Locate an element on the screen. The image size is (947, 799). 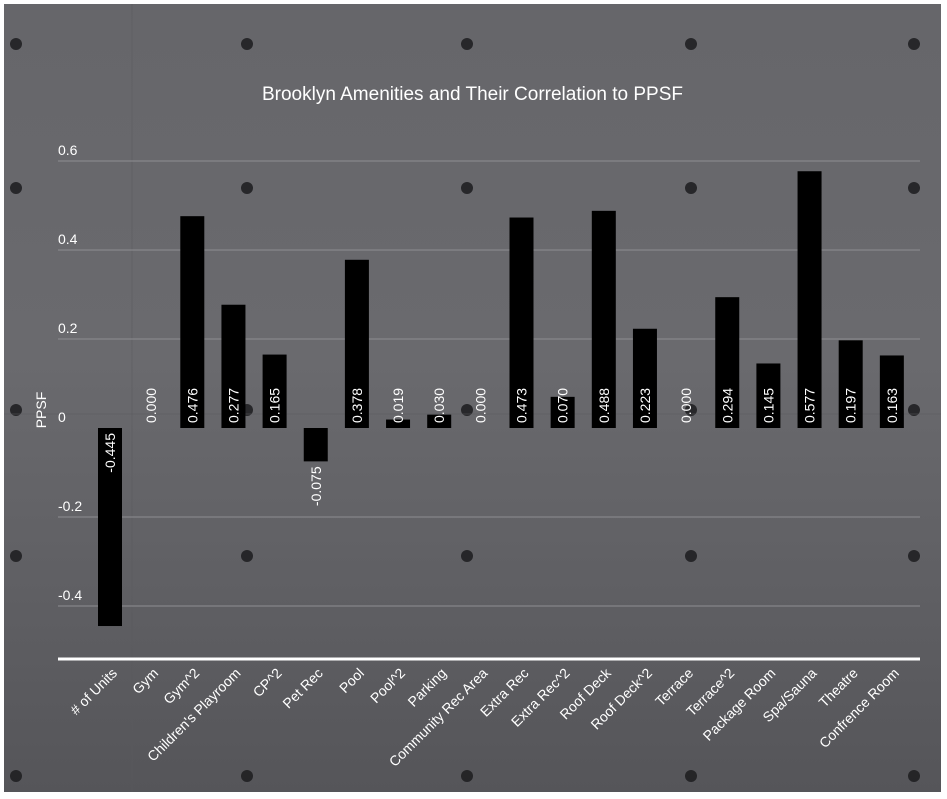
x-tick-label: Pool is located at coordinates (351, 680).